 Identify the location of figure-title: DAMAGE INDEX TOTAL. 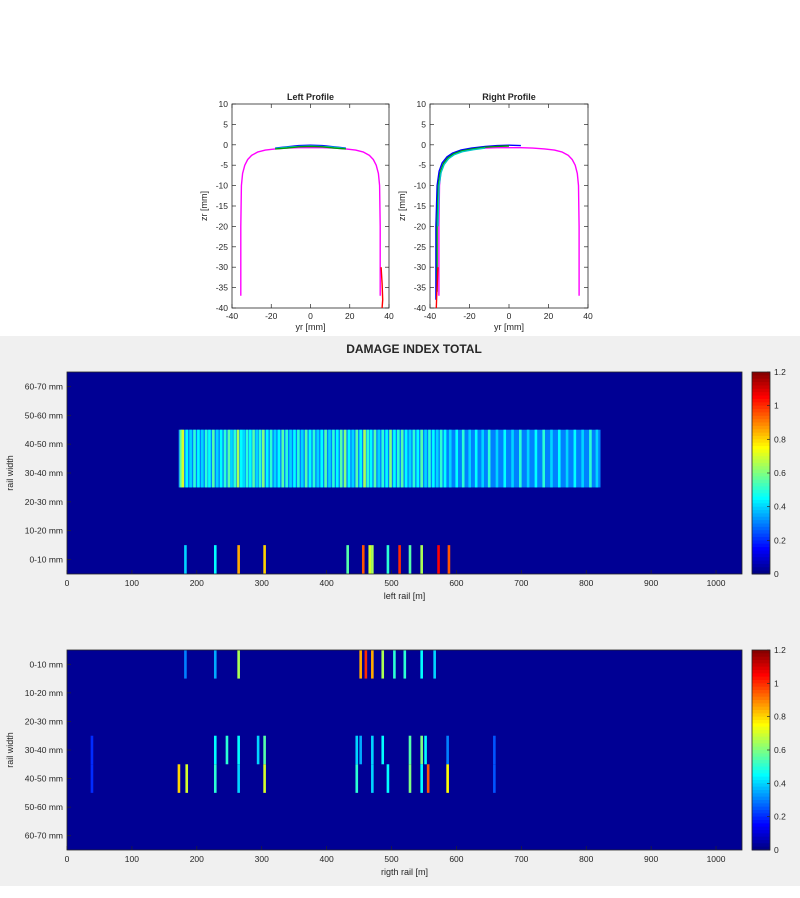
(414, 349).